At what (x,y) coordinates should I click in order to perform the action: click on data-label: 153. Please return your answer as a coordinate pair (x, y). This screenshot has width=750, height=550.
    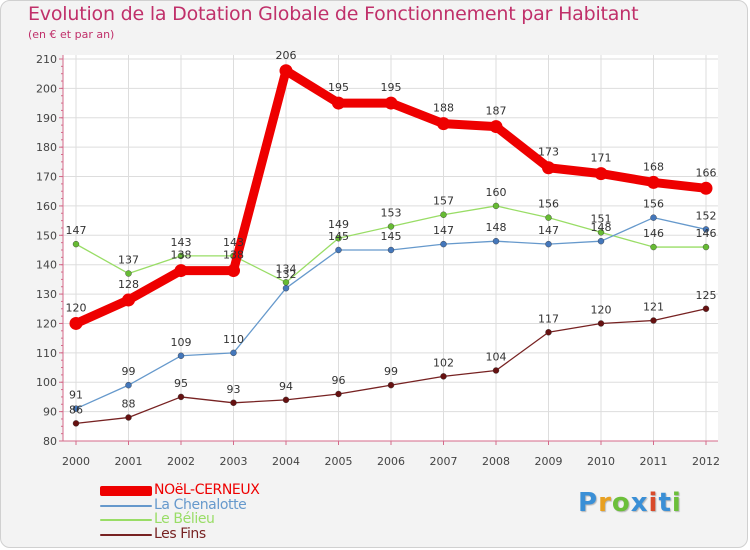
    Looking at the image, I should click on (391, 212).